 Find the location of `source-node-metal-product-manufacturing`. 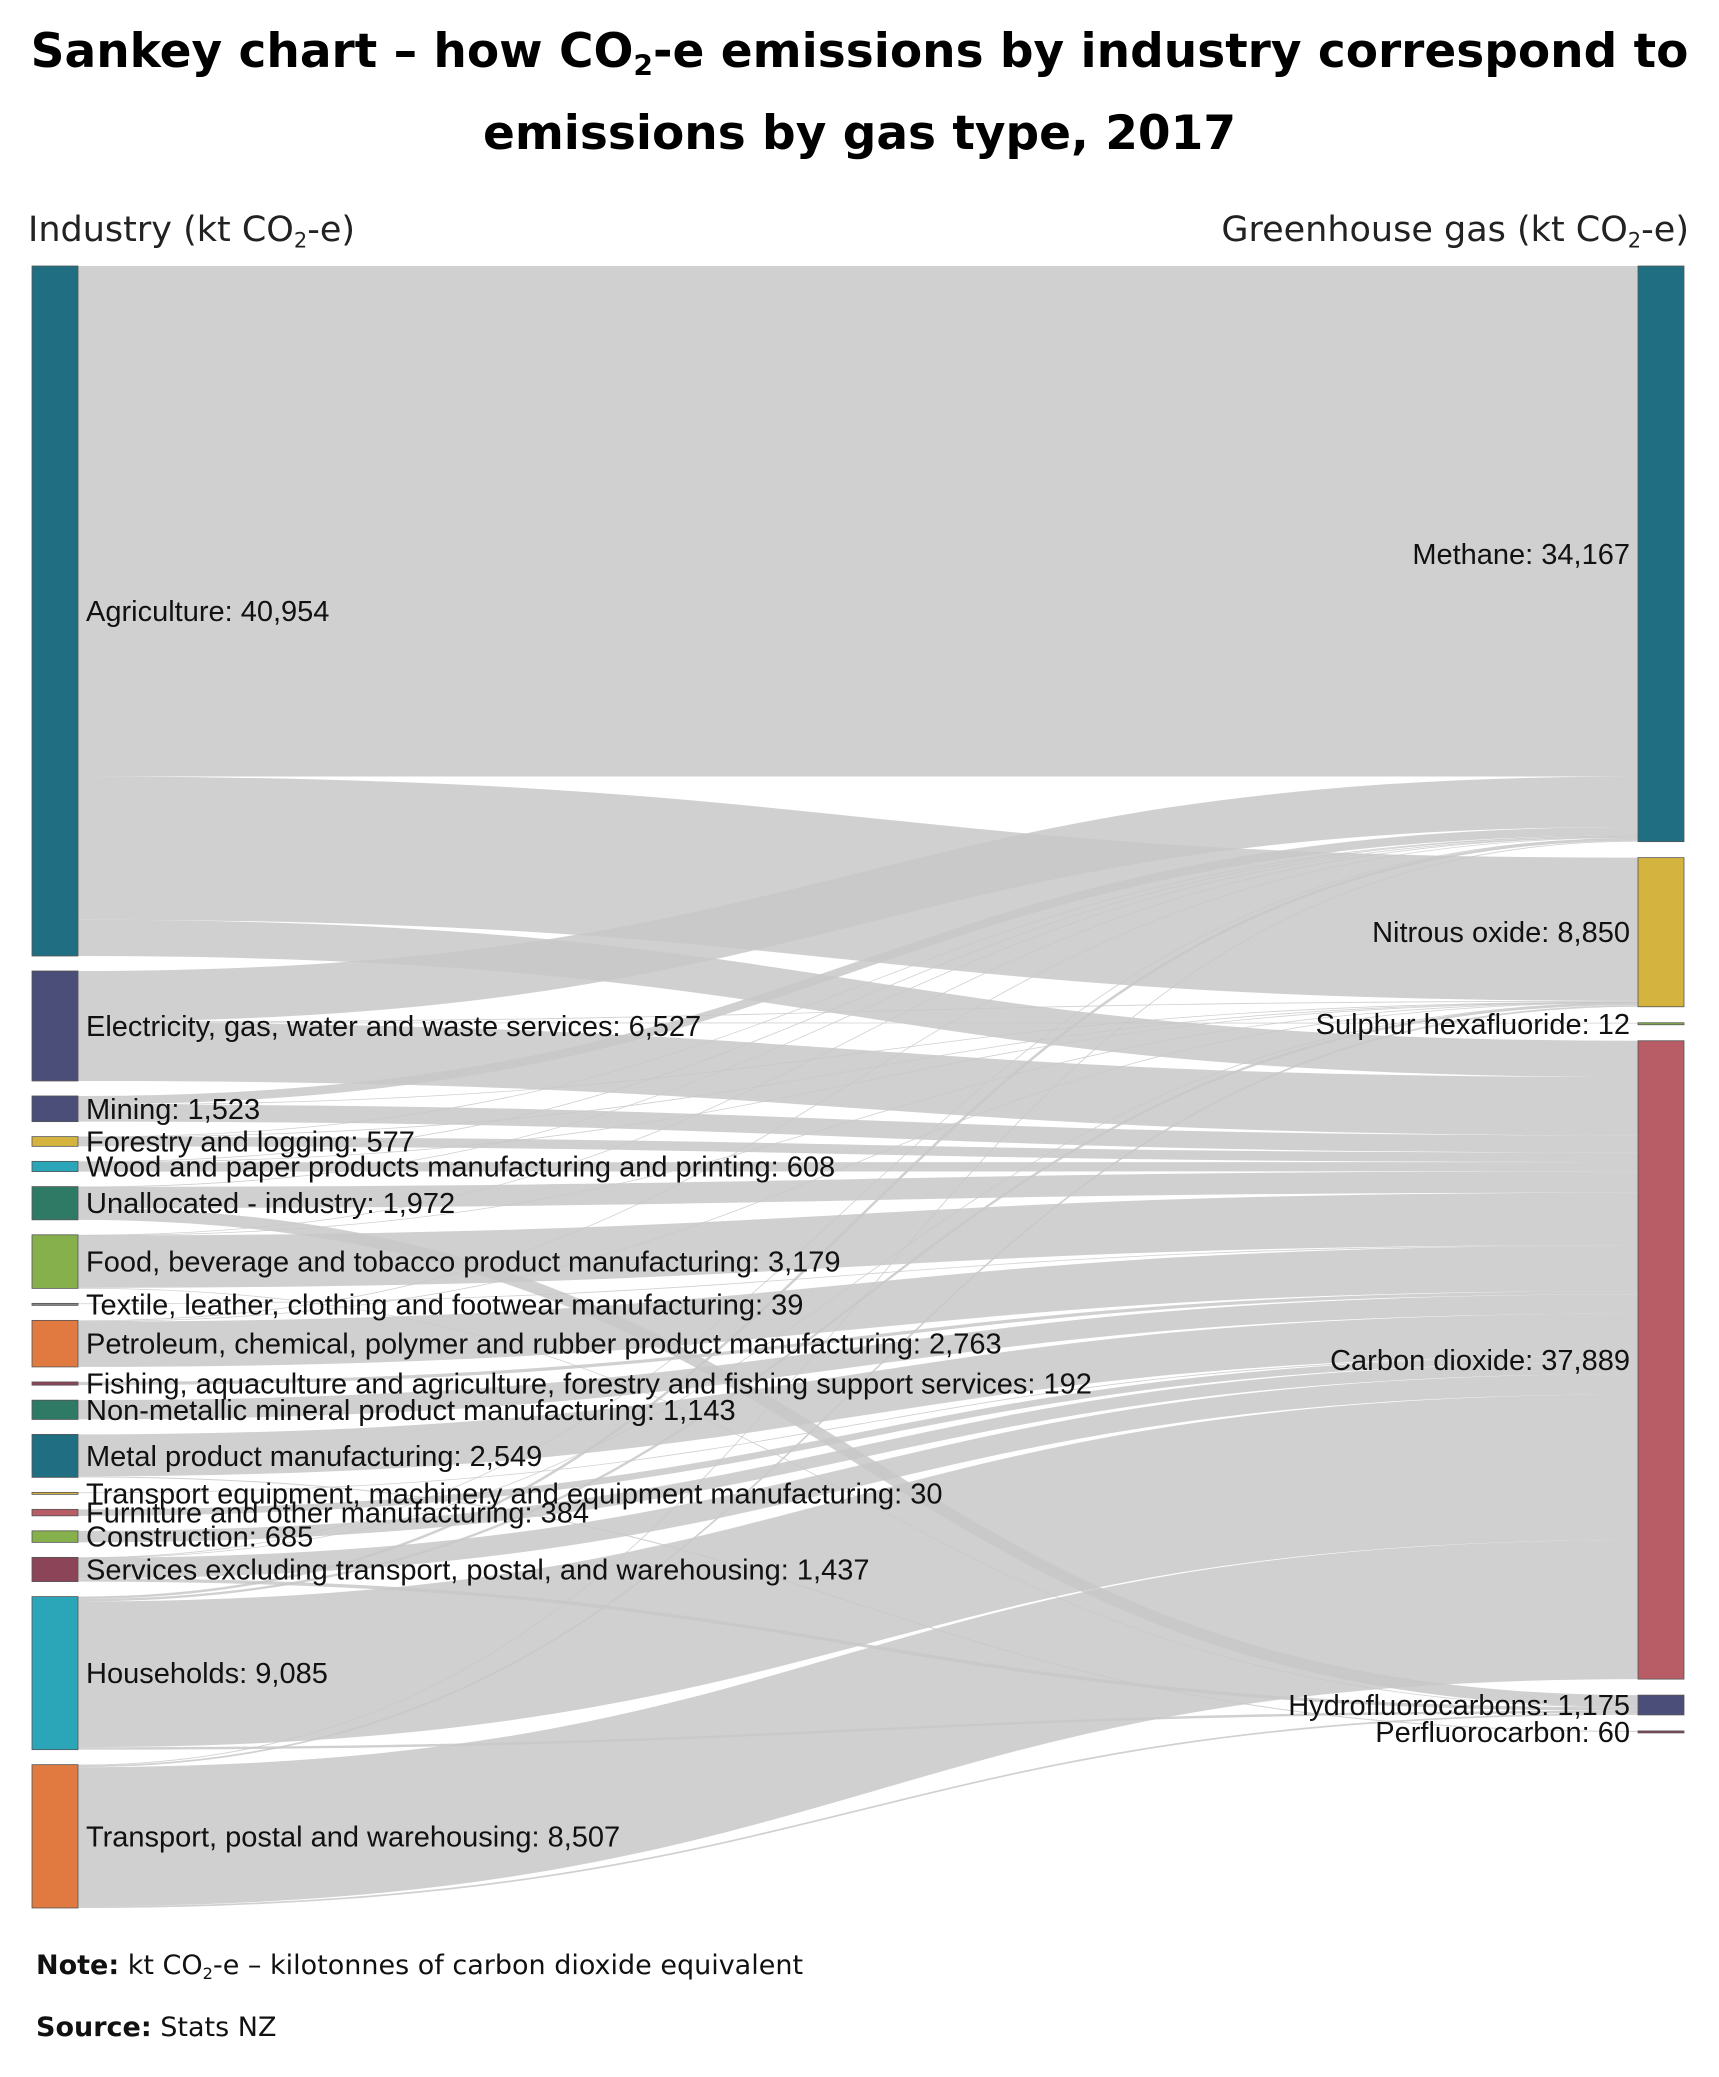

source-node-metal-product-manufacturing is located at coordinates (55, 1456).